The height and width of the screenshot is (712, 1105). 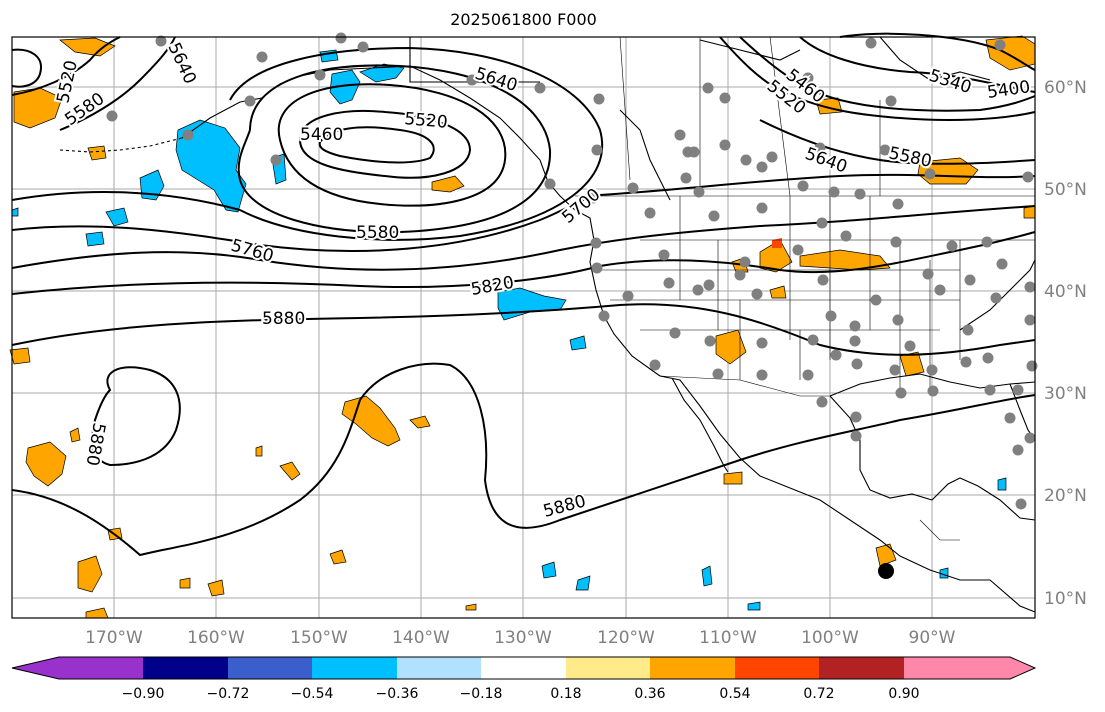 I want to click on colorbar-tick-label: −0.36, so click(x=397, y=694).